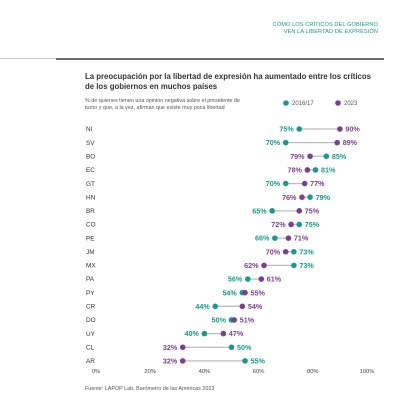 The image size is (400, 401). I want to click on category-label: MX, so click(91, 266).